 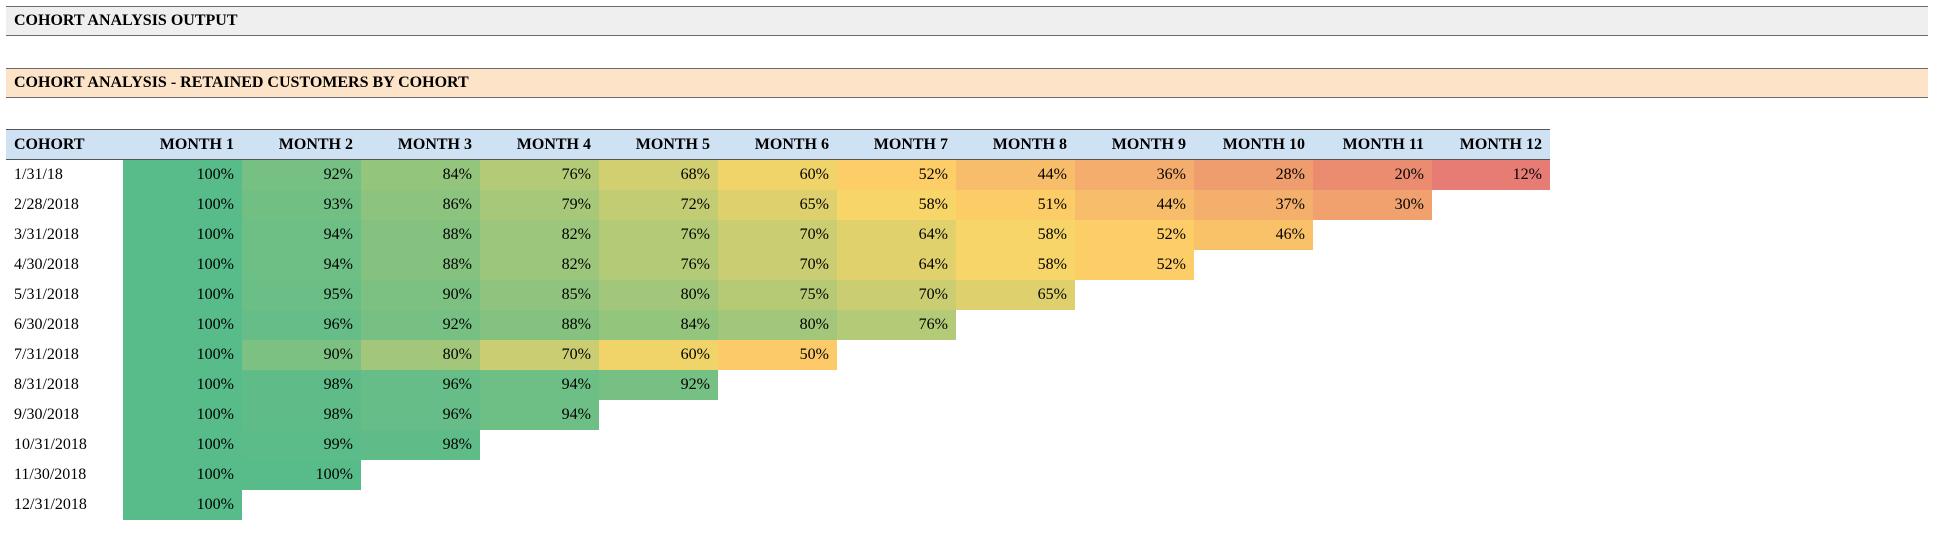 What do you see at coordinates (539, 294) in the screenshot?
I see `retention-cell: 85%` at bounding box center [539, 294].